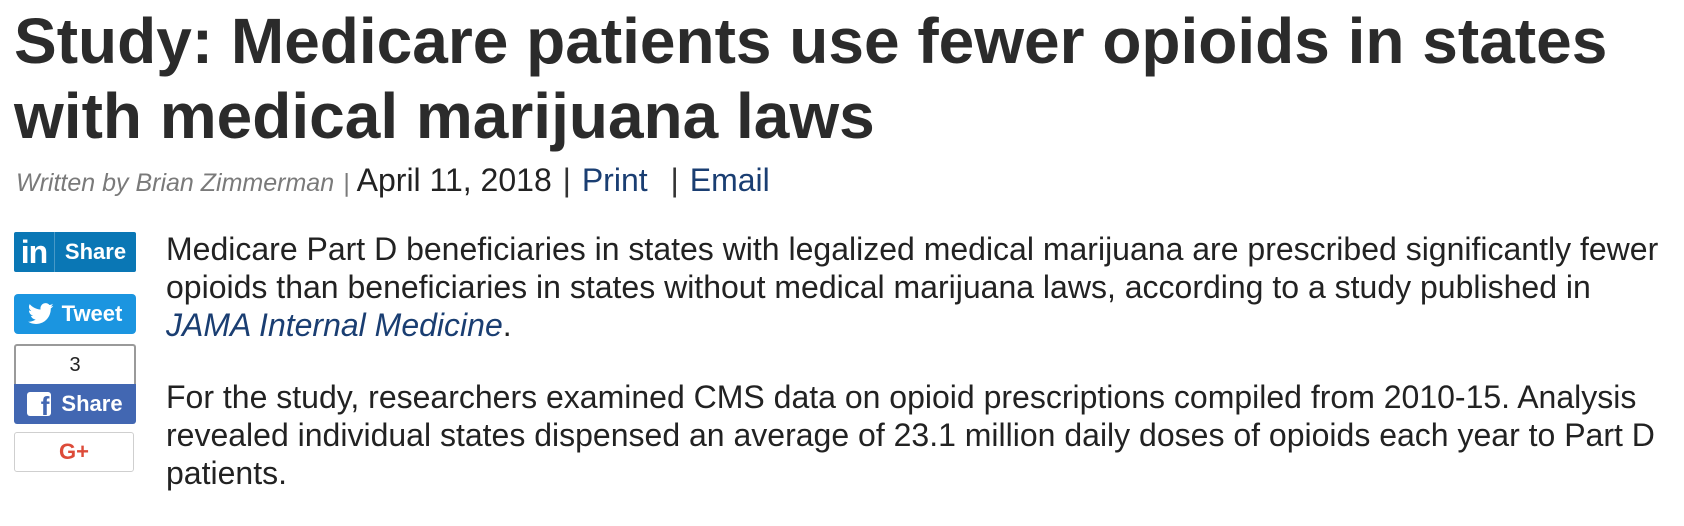  I want to click on paragraph-text: ., so click(507, 325).